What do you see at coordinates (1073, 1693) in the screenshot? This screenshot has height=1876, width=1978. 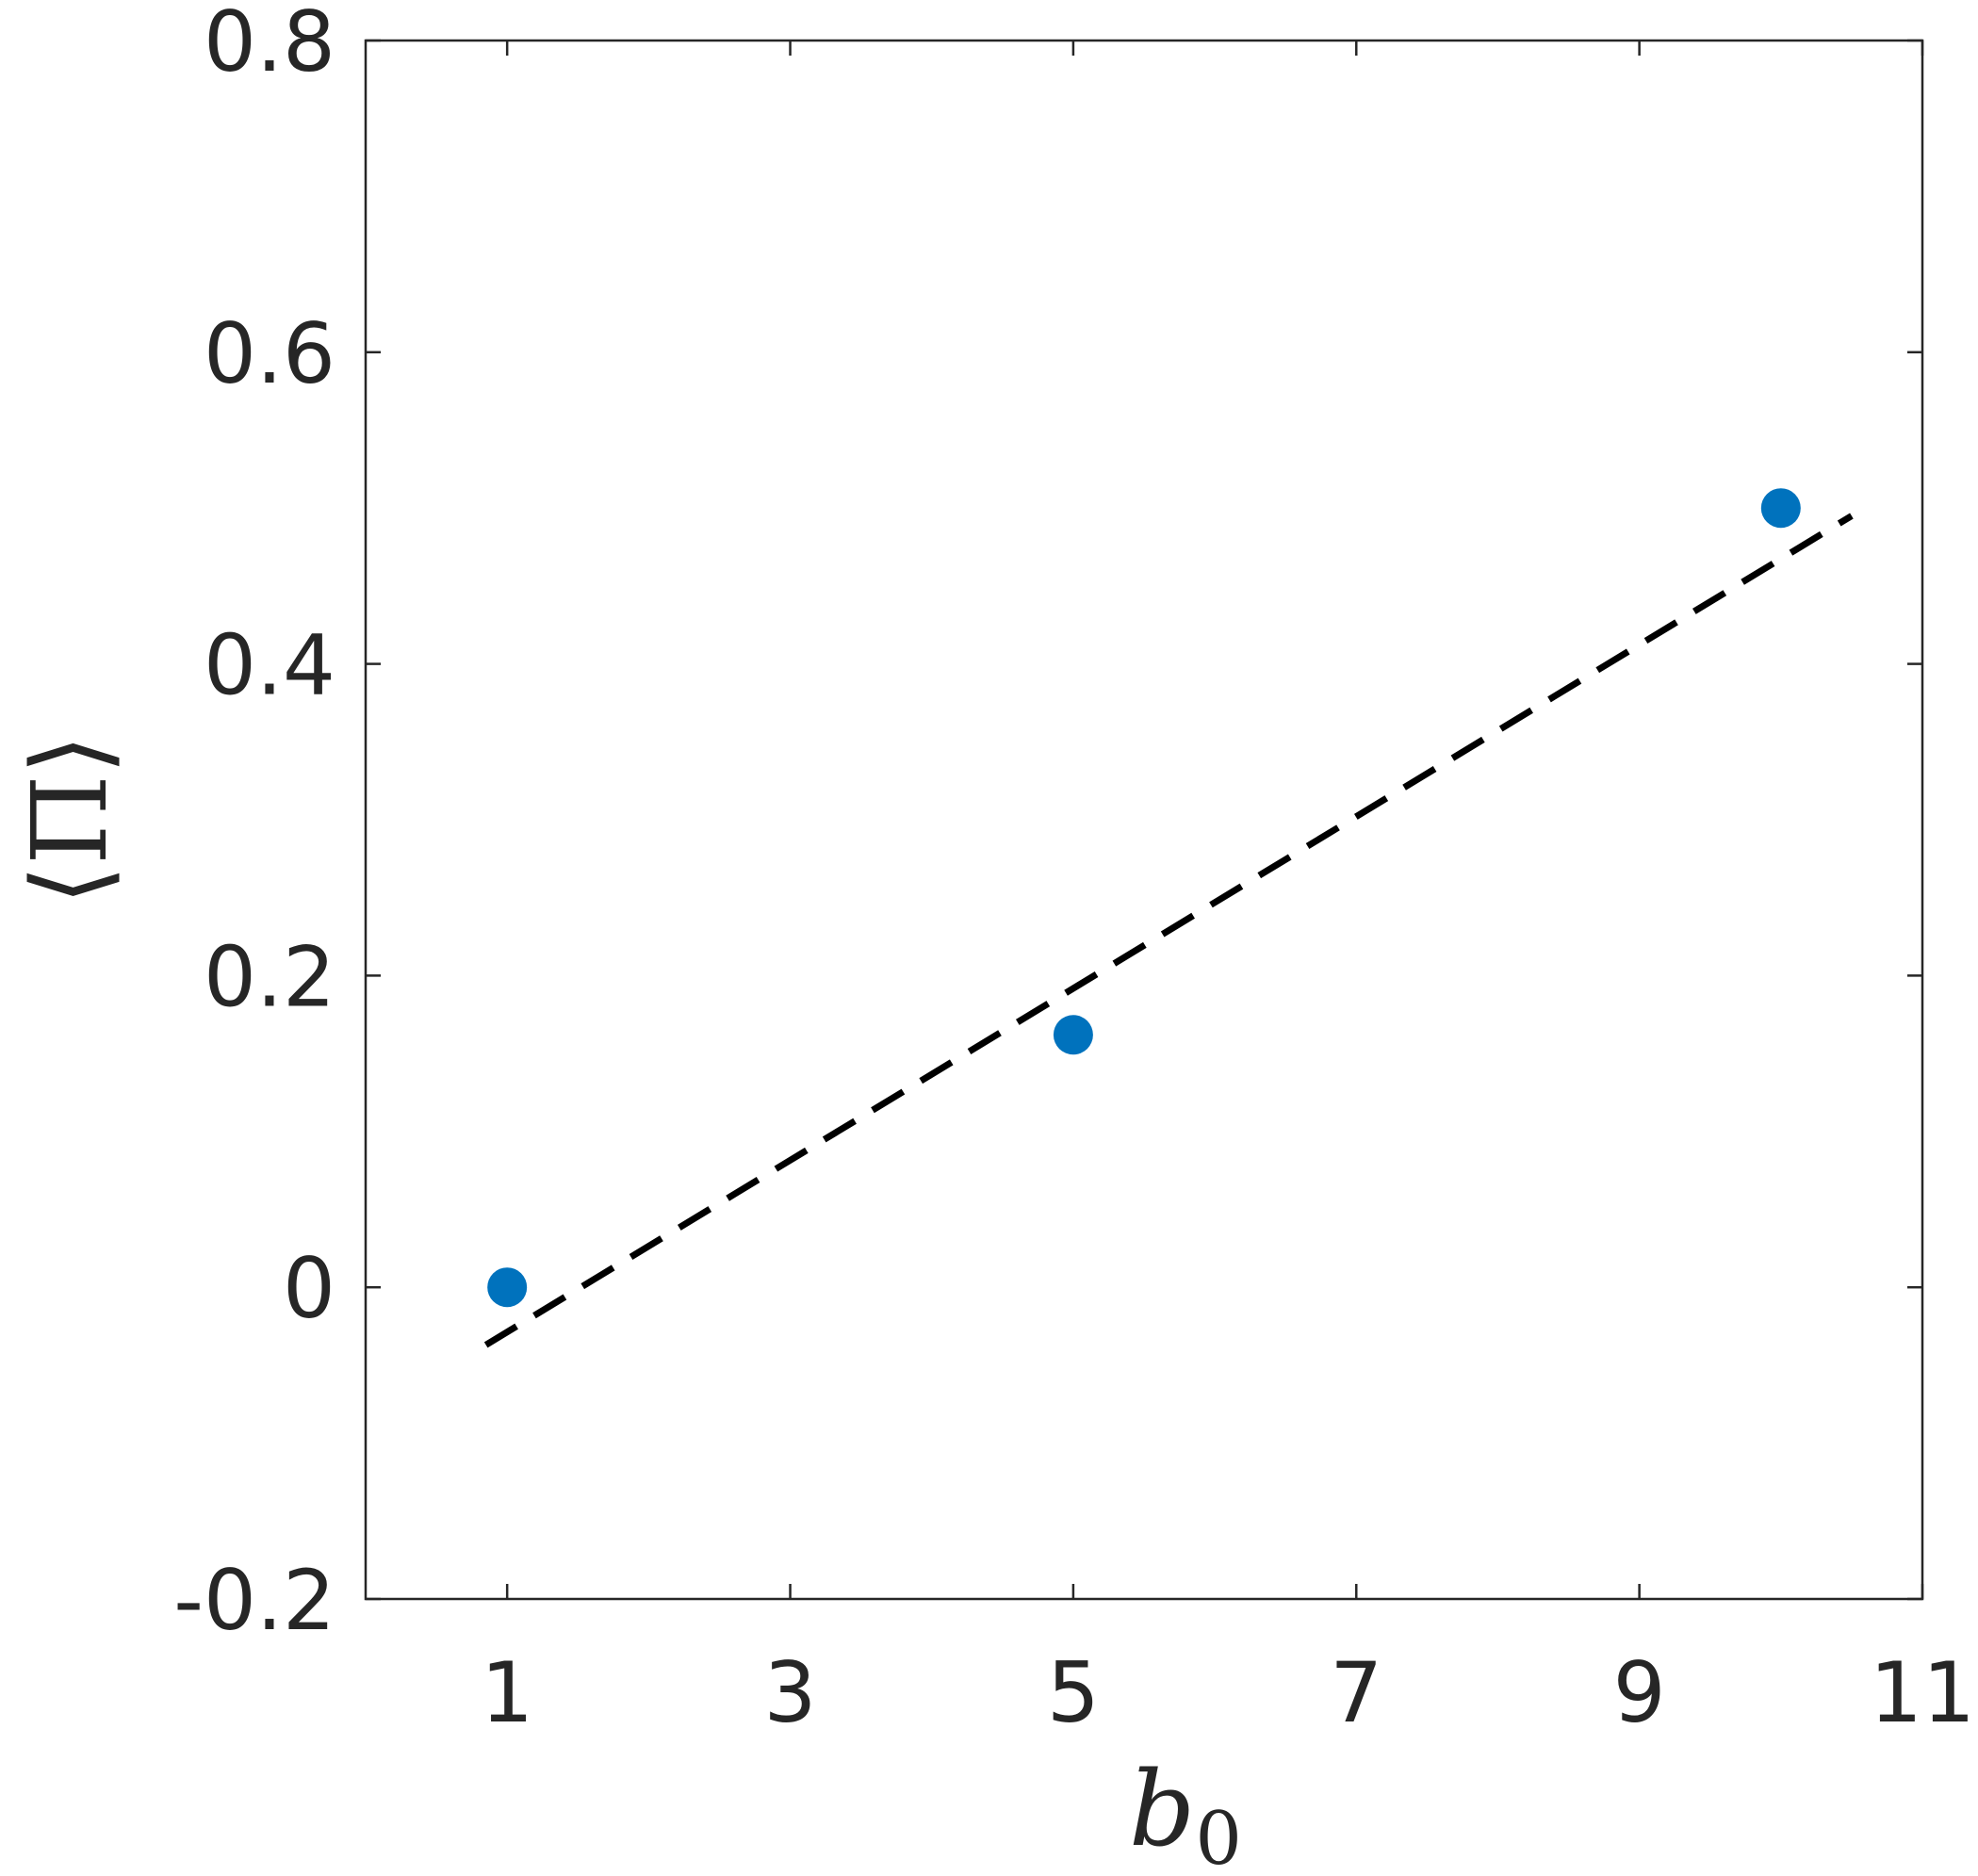 I see `x-tick-label: 5` at bounding box center [1073, 1693].